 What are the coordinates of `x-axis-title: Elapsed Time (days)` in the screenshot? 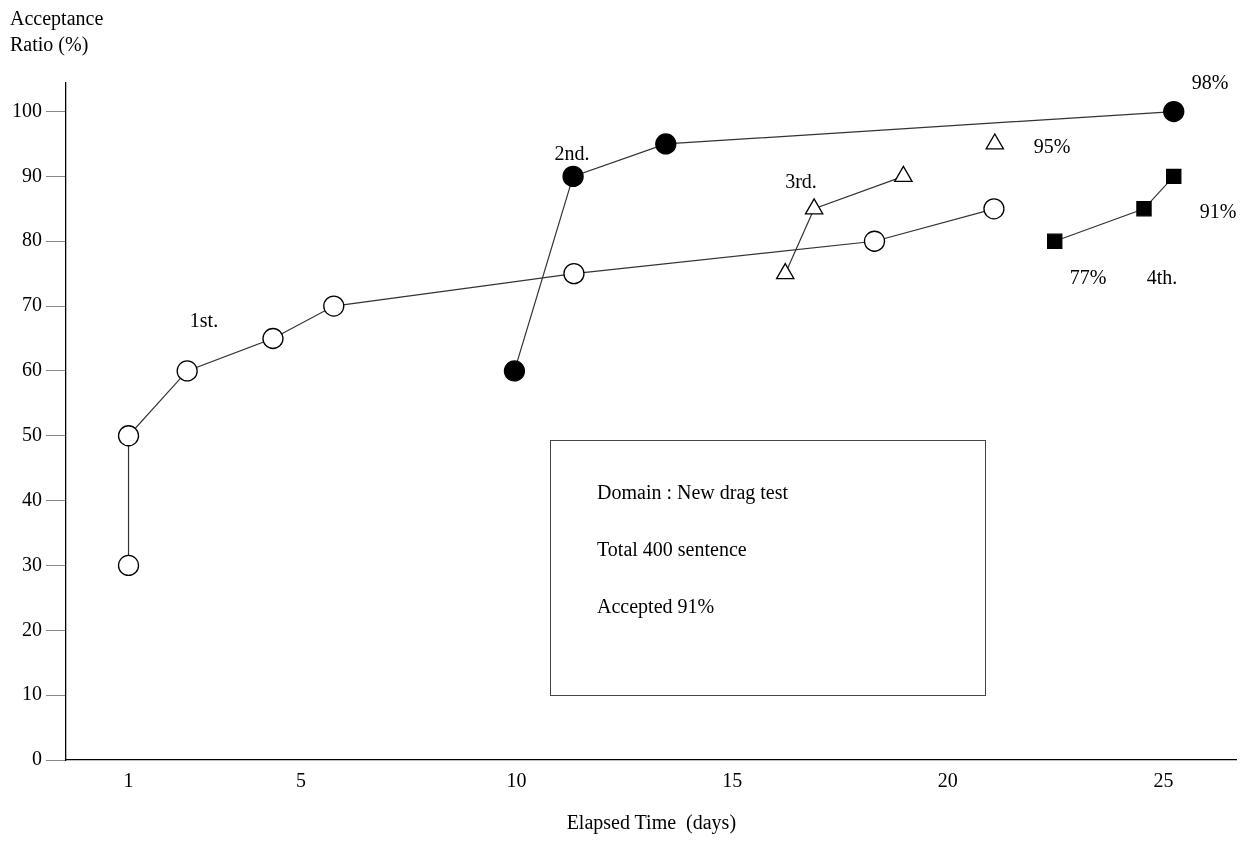 It's located at (651, 823).